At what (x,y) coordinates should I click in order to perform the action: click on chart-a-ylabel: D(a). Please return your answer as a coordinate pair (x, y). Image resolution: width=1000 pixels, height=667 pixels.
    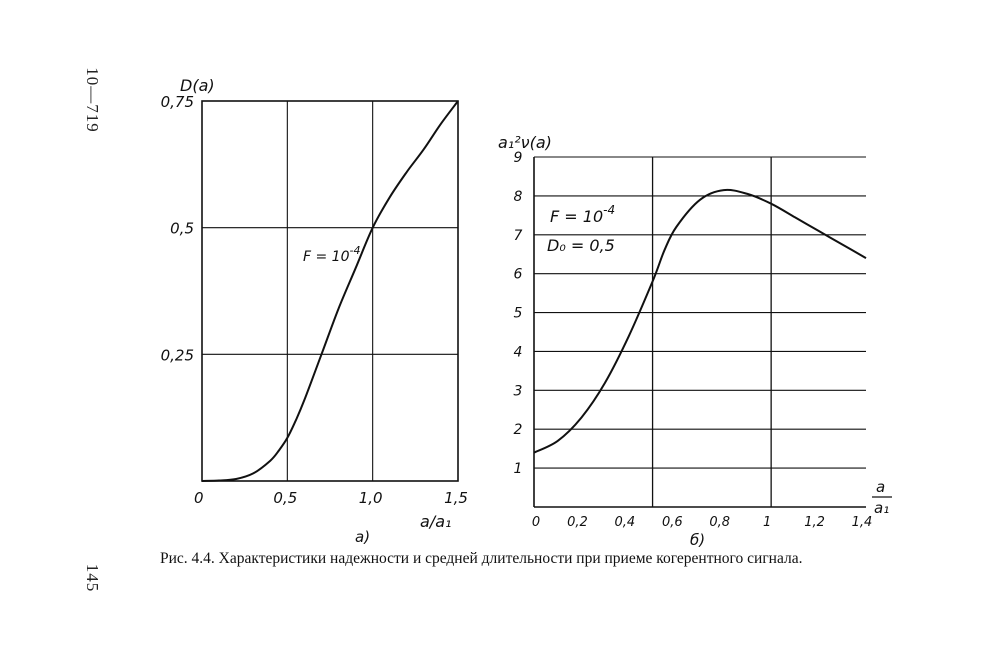
    Looking at the image, I should click on (197, 85).